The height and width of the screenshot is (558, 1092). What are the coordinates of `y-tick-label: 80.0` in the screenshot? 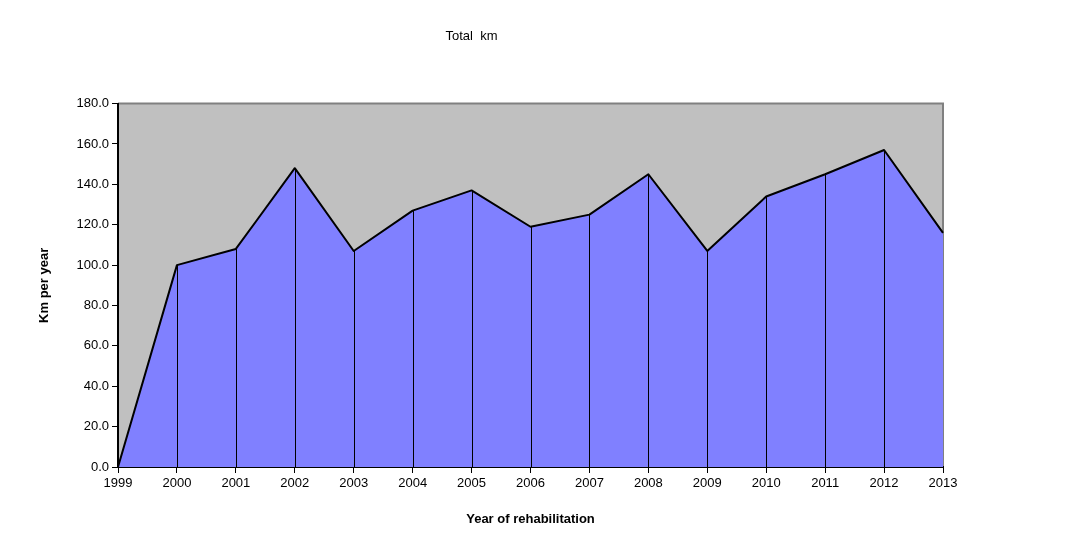 It's located at (96, 305).